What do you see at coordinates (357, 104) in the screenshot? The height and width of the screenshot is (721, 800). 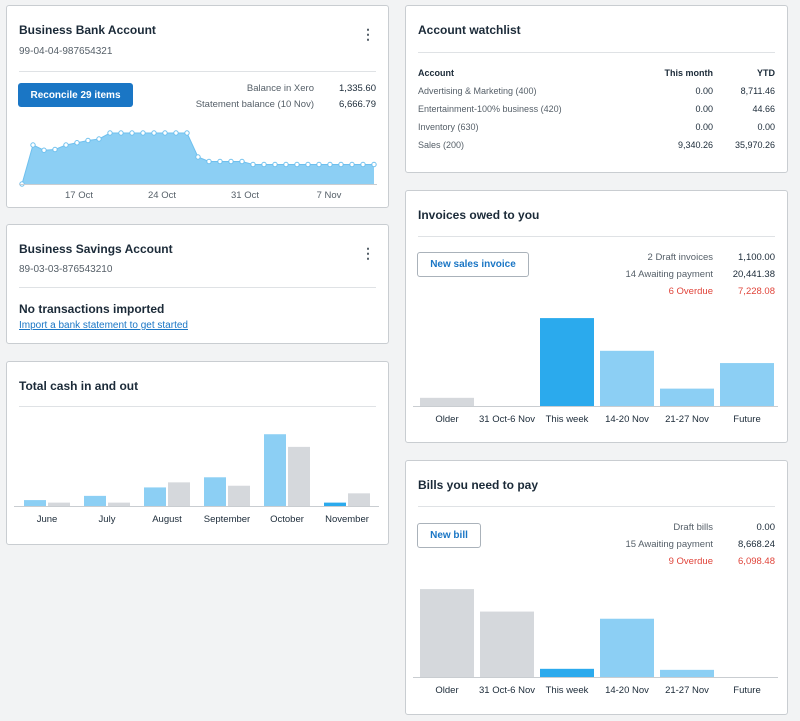 I see `statement-balance-value: 6,666.79` at bounding box center [357, 104].